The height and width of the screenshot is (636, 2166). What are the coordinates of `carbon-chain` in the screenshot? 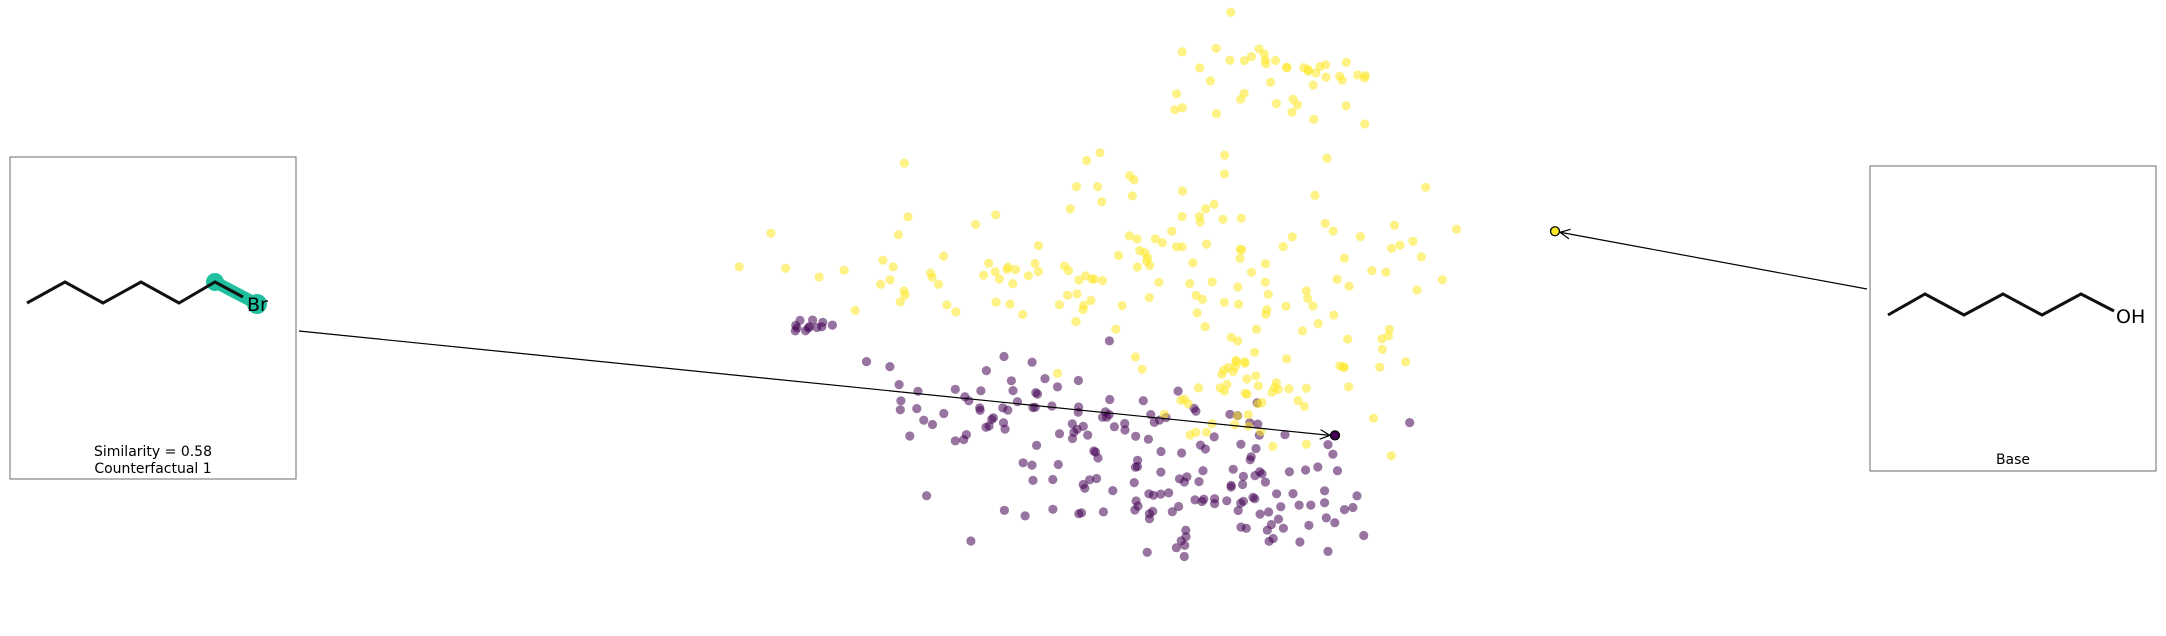 It's located at (135, 292).